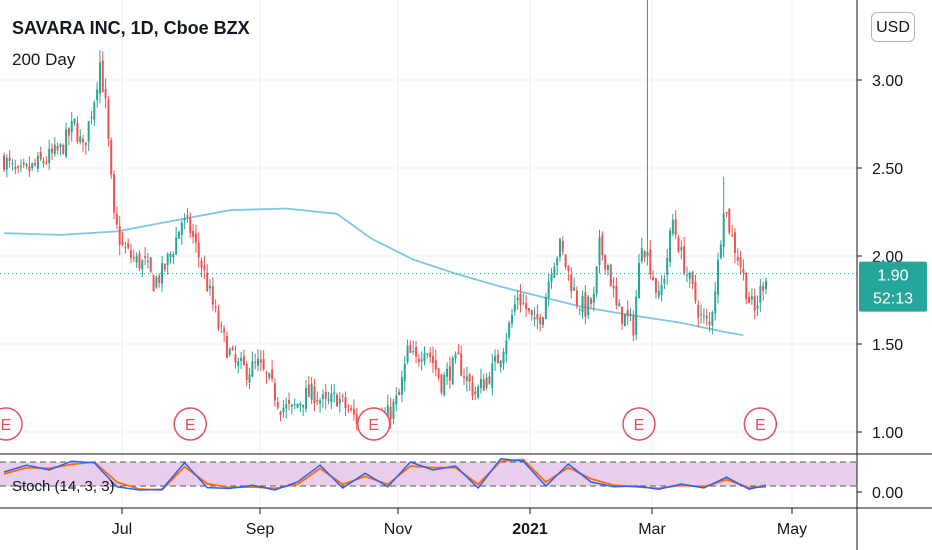  I want to click on ma-indicator-label: 200 Day, so click(44, 59).